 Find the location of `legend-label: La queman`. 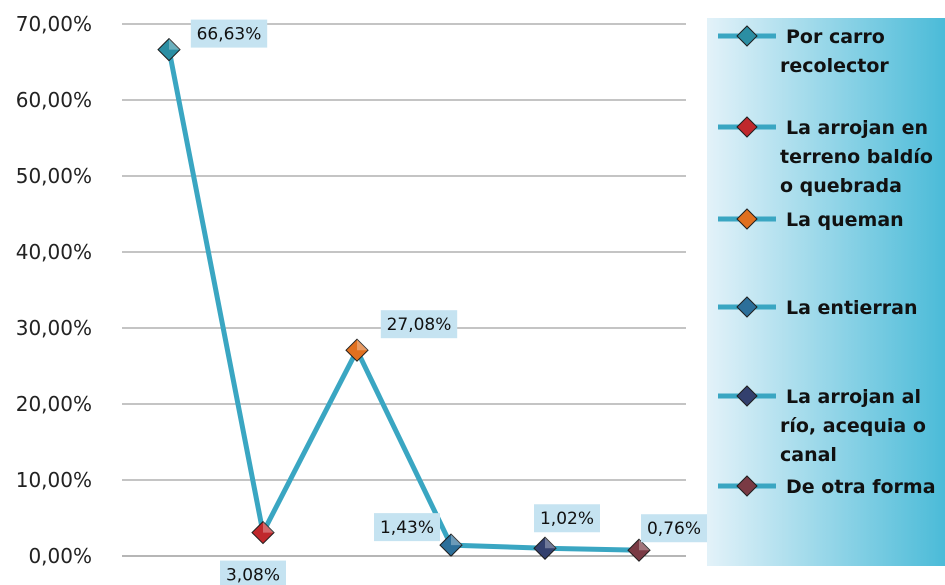

legend-label: La queman is located at coordinates (845, 220).